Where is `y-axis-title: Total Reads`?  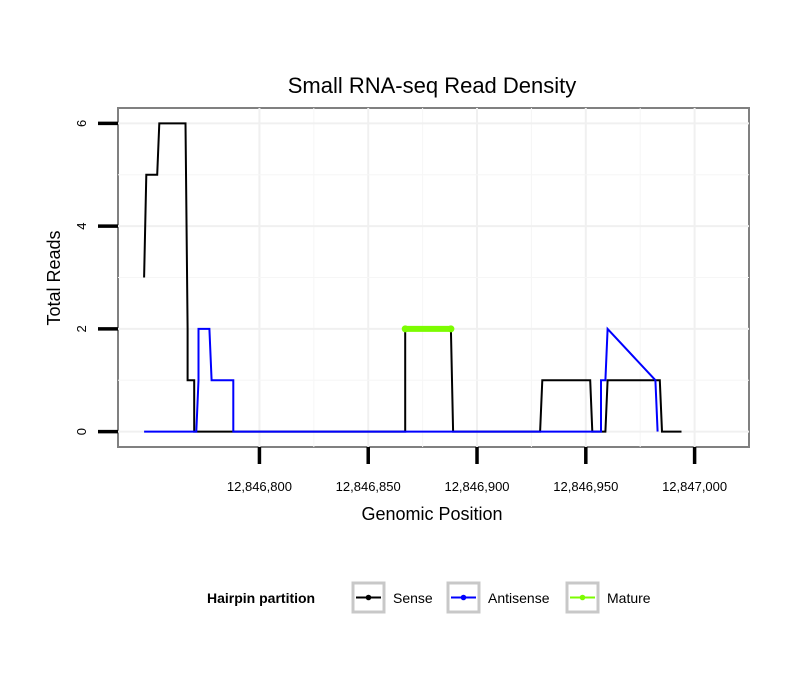
y-axis-title: Total Reads is located at coordinates (54, 277).